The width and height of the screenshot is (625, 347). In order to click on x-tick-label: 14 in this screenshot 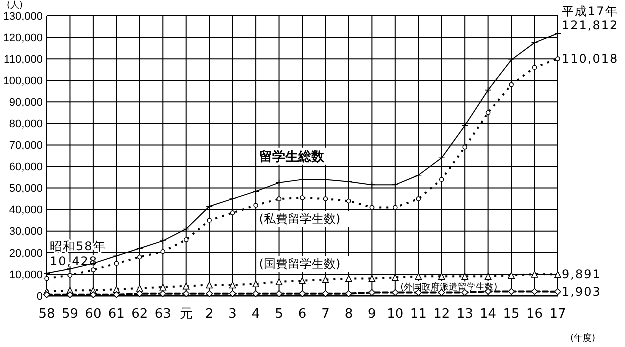, I will do `click(488, 314)`.